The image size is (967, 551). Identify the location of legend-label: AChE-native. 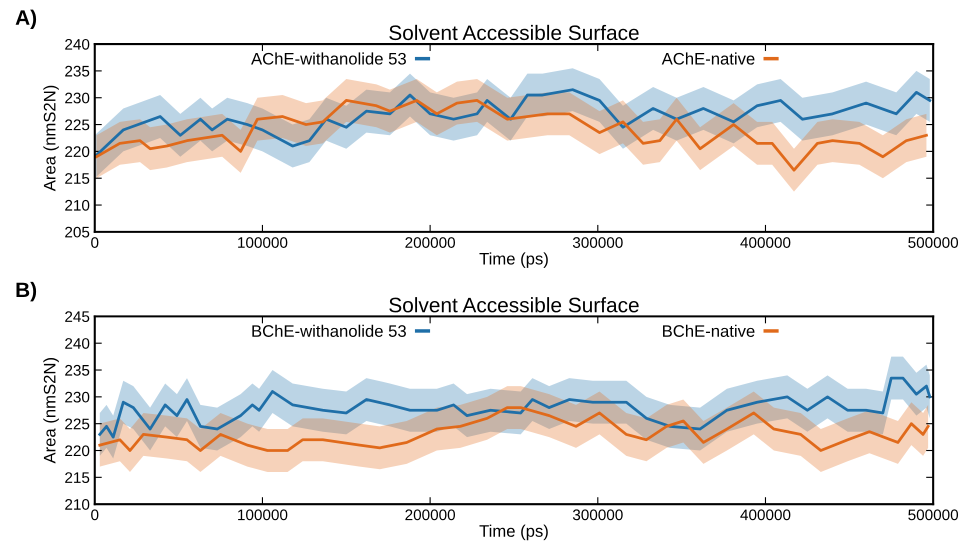
(708, 58).